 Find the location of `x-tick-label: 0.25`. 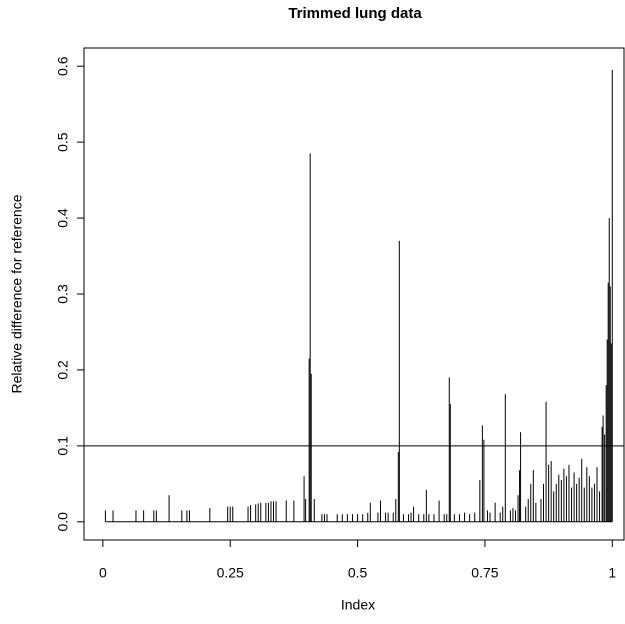

x-tick-label: 0.25 is located at coordinates (230, 573).